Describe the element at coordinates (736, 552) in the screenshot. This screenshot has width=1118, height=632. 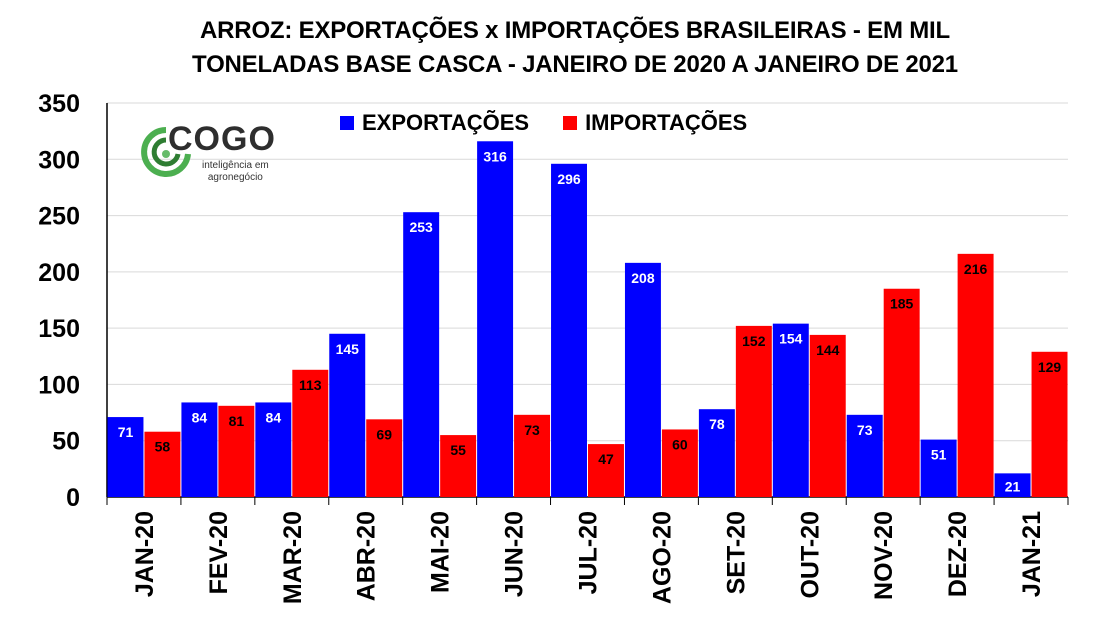
I see `x-tick-label: SET-20` at that location.